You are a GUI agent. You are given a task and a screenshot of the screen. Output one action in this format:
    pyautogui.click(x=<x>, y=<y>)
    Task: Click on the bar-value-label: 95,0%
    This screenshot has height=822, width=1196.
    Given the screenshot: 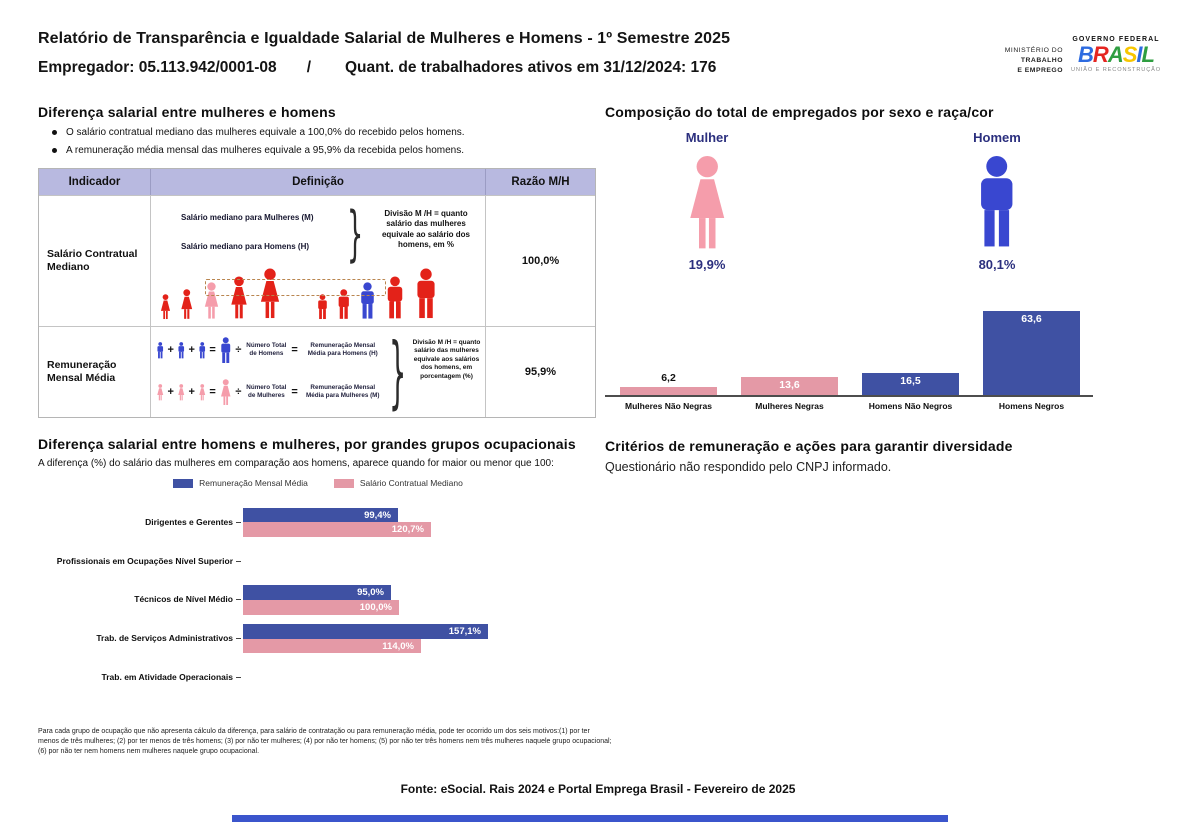 What is the action you would take?
    pyautogui.click(x=370, y=593)
    